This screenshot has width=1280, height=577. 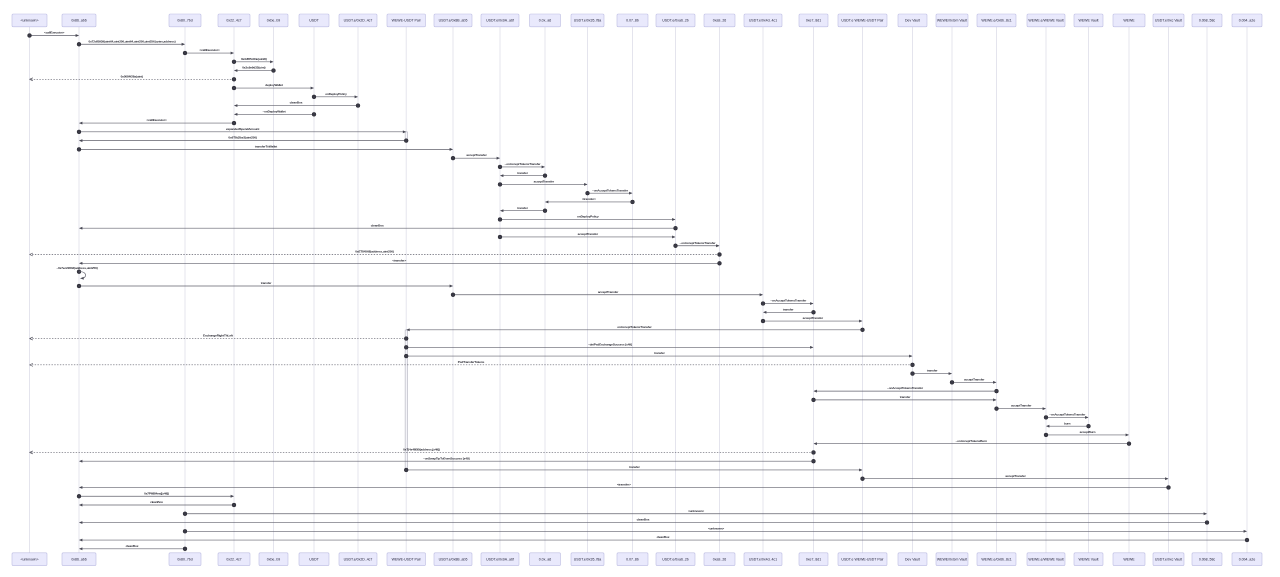 What do you see at coordinates (358, 559) in the screenshot?
I see `svg-text: USDT.e/0x2D..4c7` at bounding box center [358, 559].